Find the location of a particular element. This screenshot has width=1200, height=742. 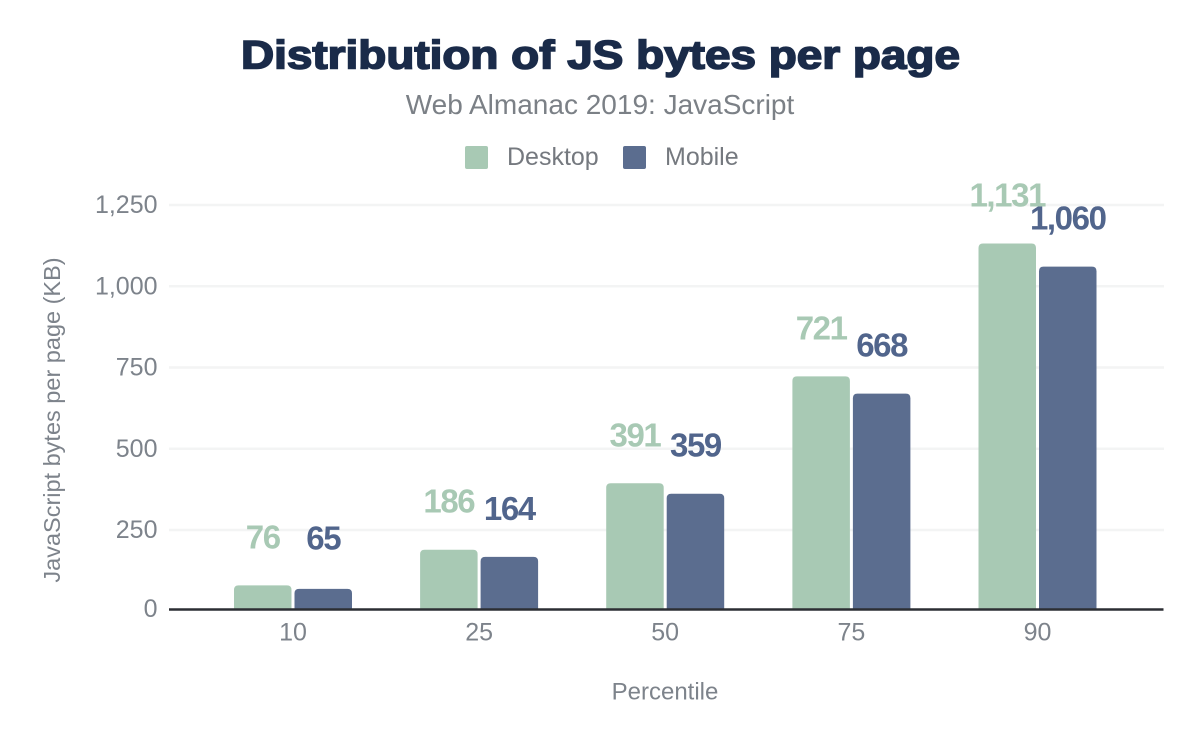

svg-text: 90 is located at coordinates (1038, 633).